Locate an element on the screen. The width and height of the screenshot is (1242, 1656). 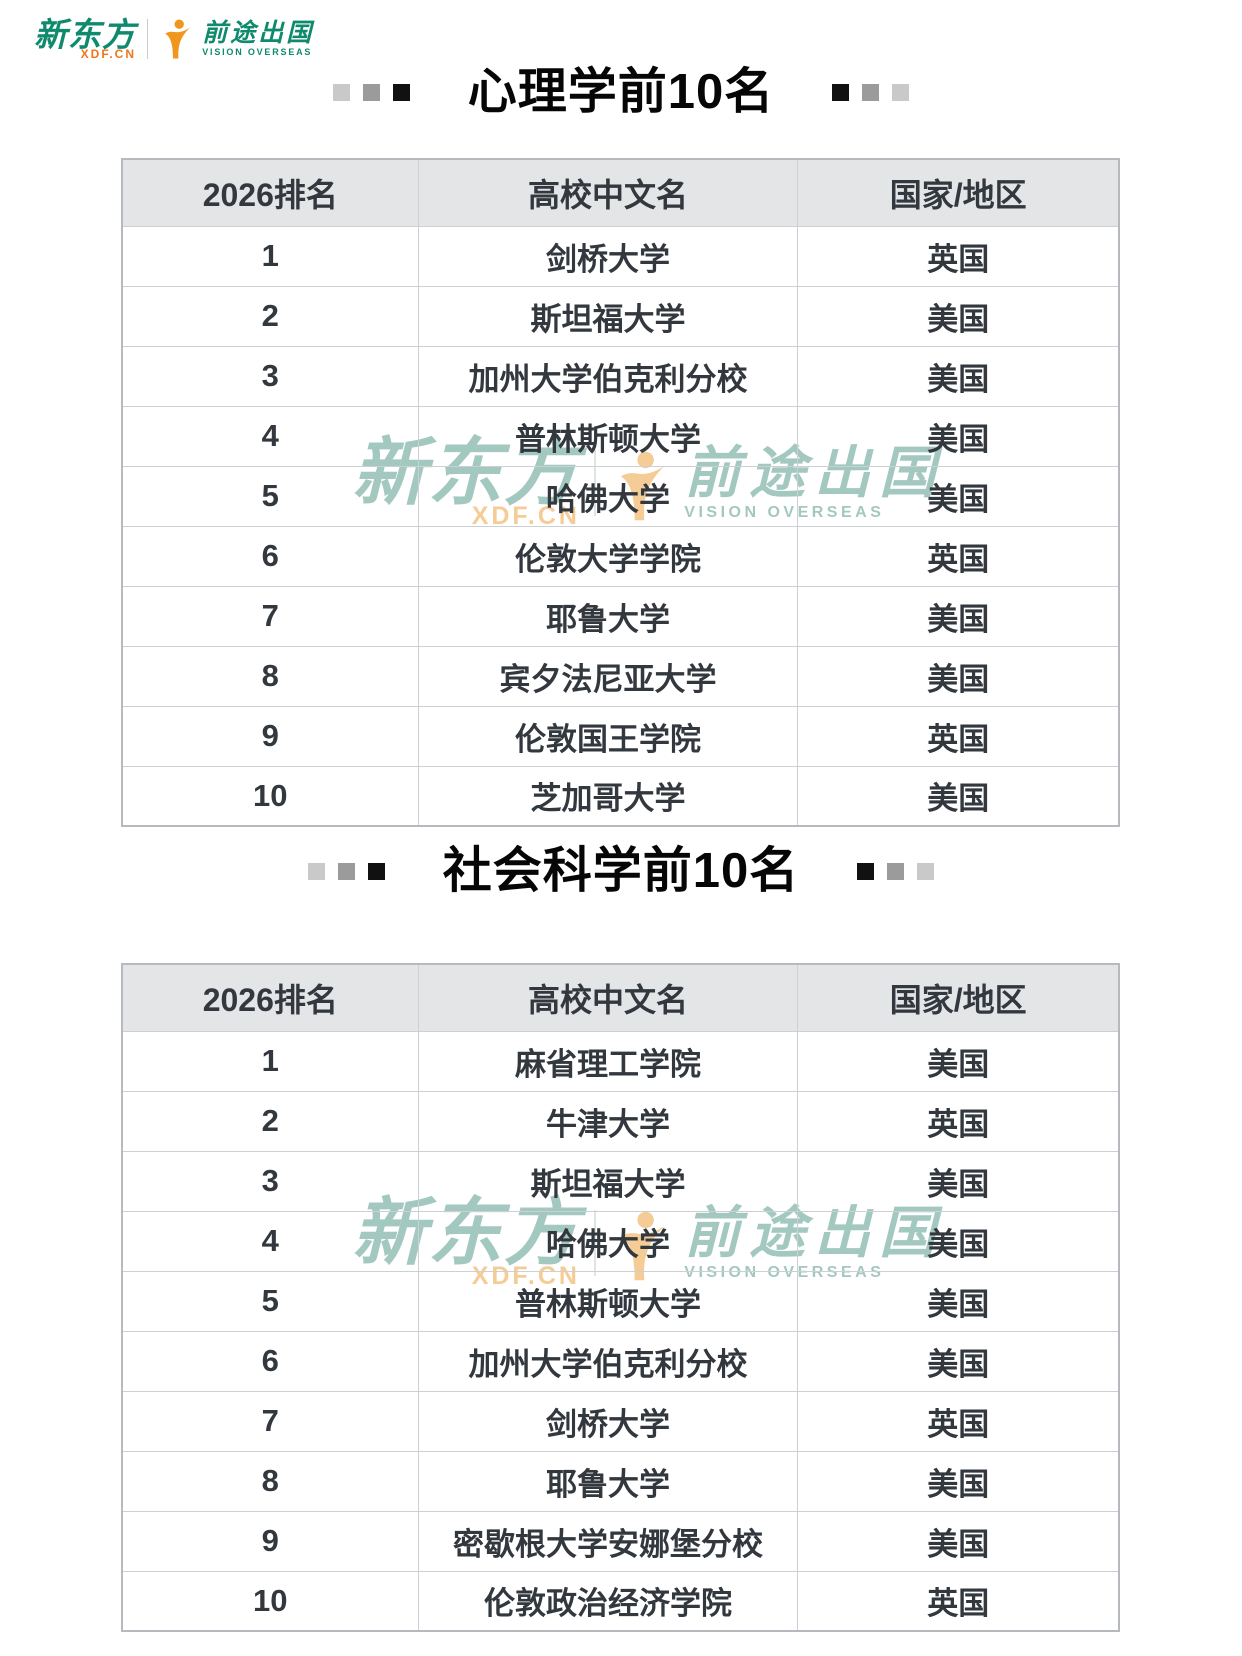
table-row: 1 剑桥大学 英国 is located at coordinates (620, 256).